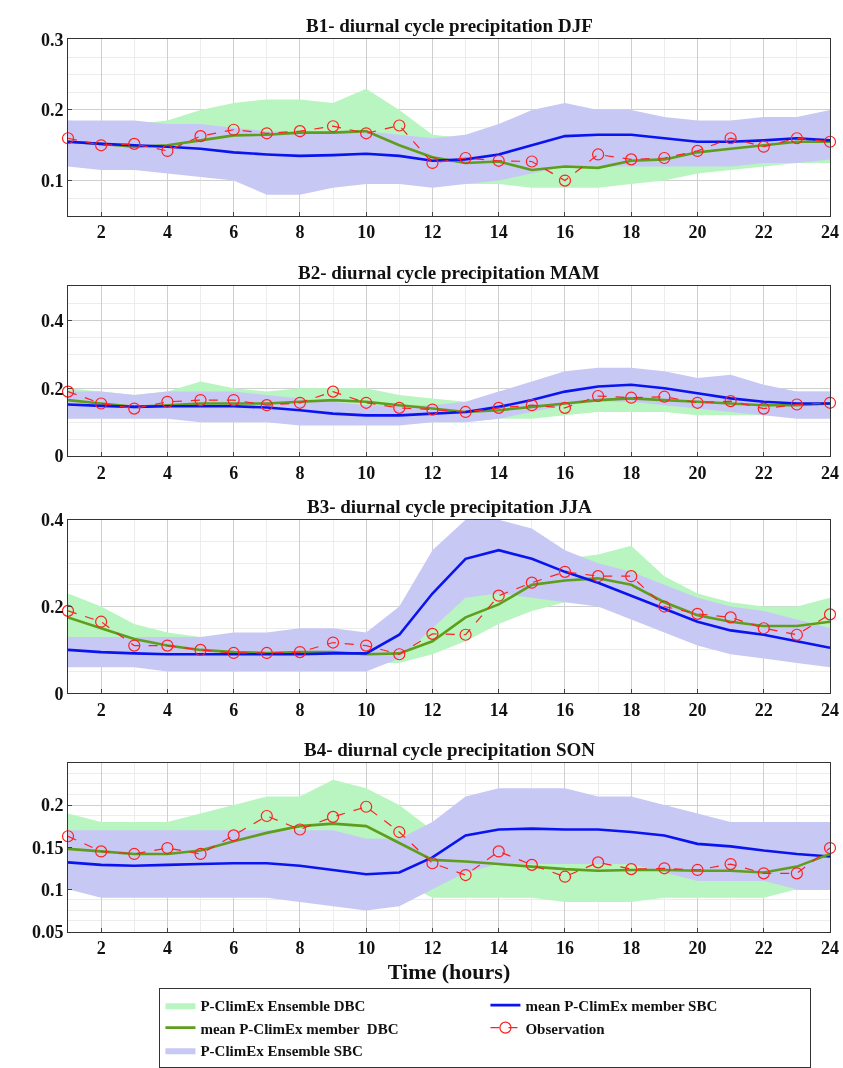  What do you see at coordinates (299, 1028) in the screenshot?
I see `legend-label: mean P-ClimEx member DBC` at bounding box center [299, 1028].